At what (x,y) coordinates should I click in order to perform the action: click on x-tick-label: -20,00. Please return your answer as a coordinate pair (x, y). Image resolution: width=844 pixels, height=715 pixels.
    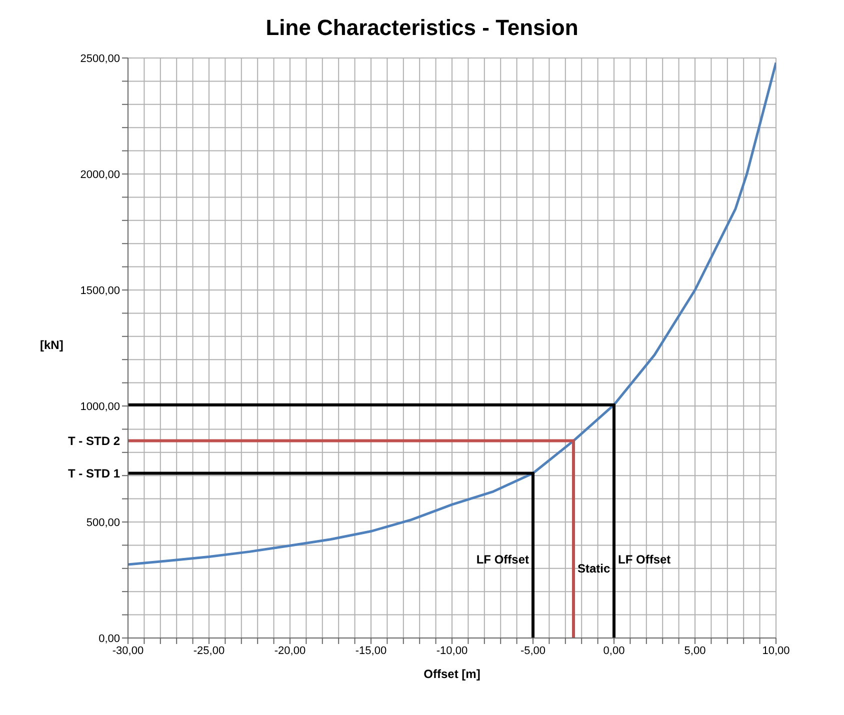
    Looking at the image, I should click on (290, 650).